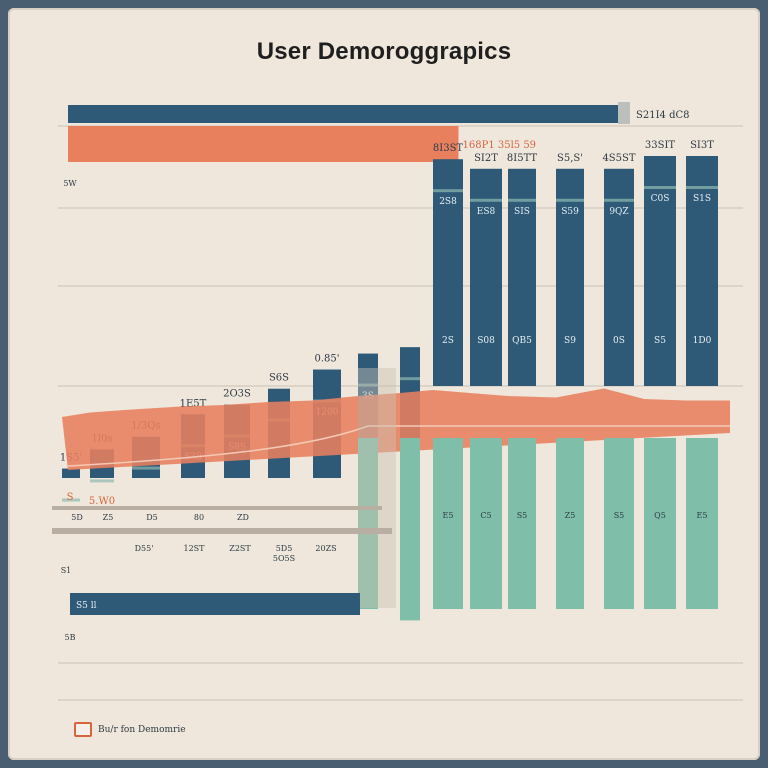 The image size is (768, 768). I want to click on bar-teal-label: Q5, so click(660, 515).